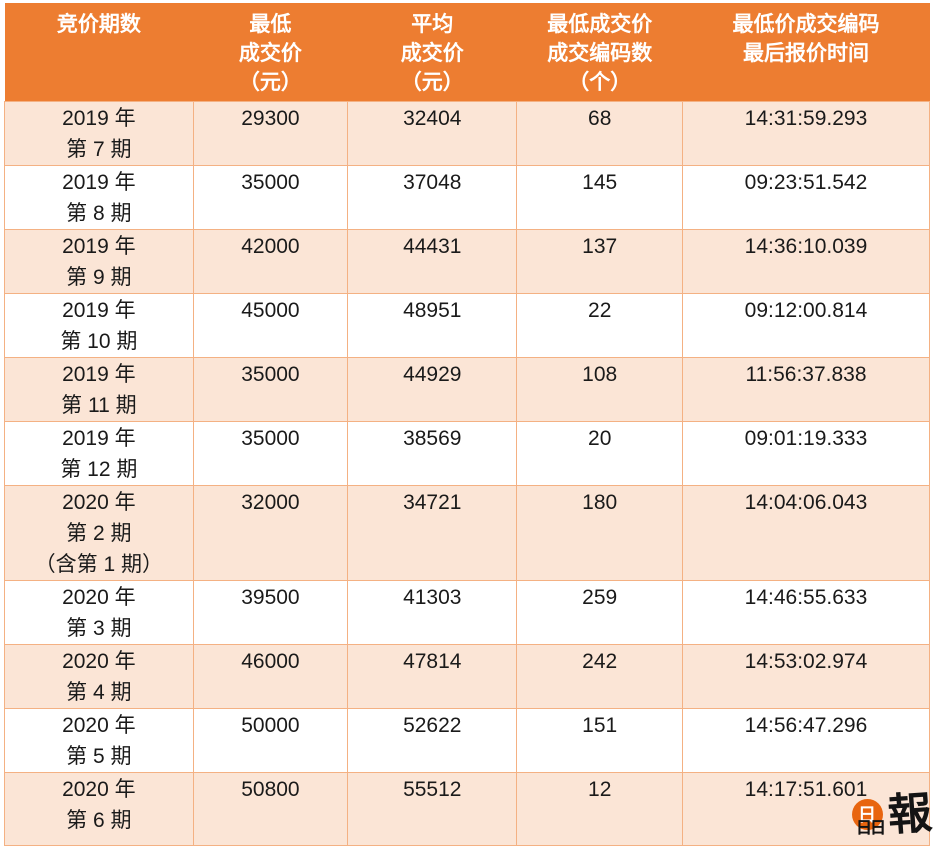  What do you see at coordinates (270, 676) in the screenshot?
I see `cell-min-price: 46000` at bounding box center [270, 676].